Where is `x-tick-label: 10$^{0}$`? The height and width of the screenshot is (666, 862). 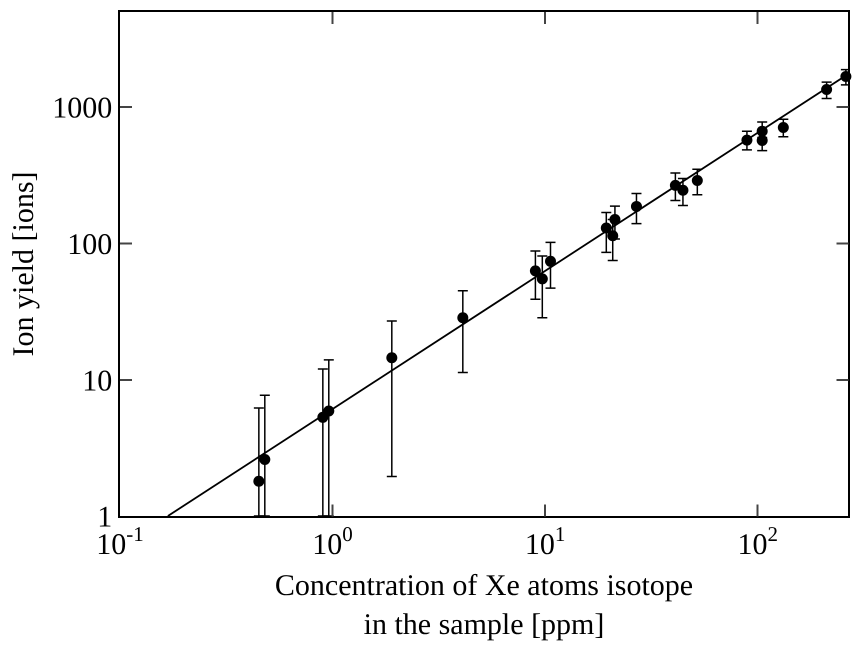
x-tick-label: 10$^{0}$ is located at coordinates (332, 541).